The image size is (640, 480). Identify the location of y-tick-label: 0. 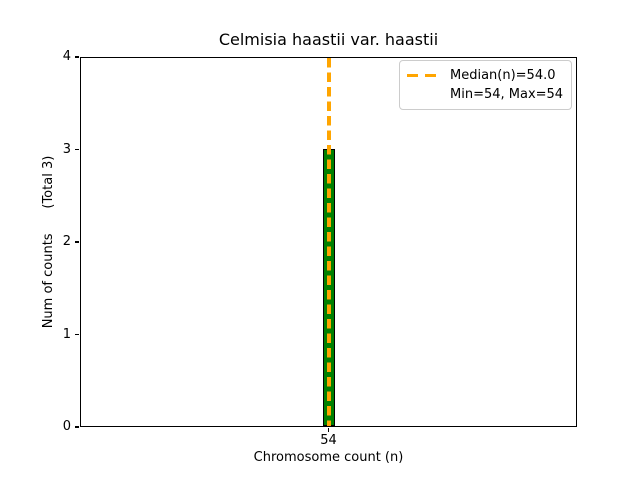
(66, 426).